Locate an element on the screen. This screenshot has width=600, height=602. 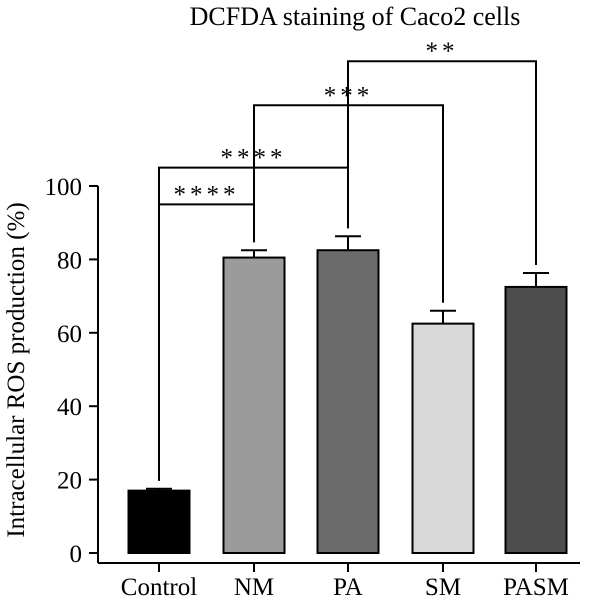
bar-nm is located at coordinates (254, 405).